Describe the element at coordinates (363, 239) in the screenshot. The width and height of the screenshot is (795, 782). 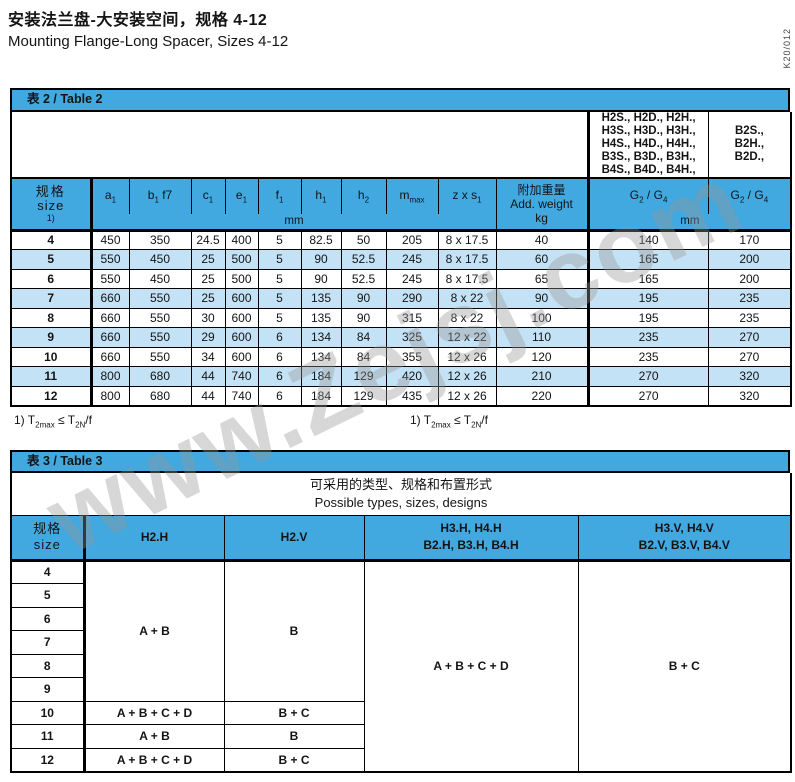
I see `t2-cell: 50` at that location.